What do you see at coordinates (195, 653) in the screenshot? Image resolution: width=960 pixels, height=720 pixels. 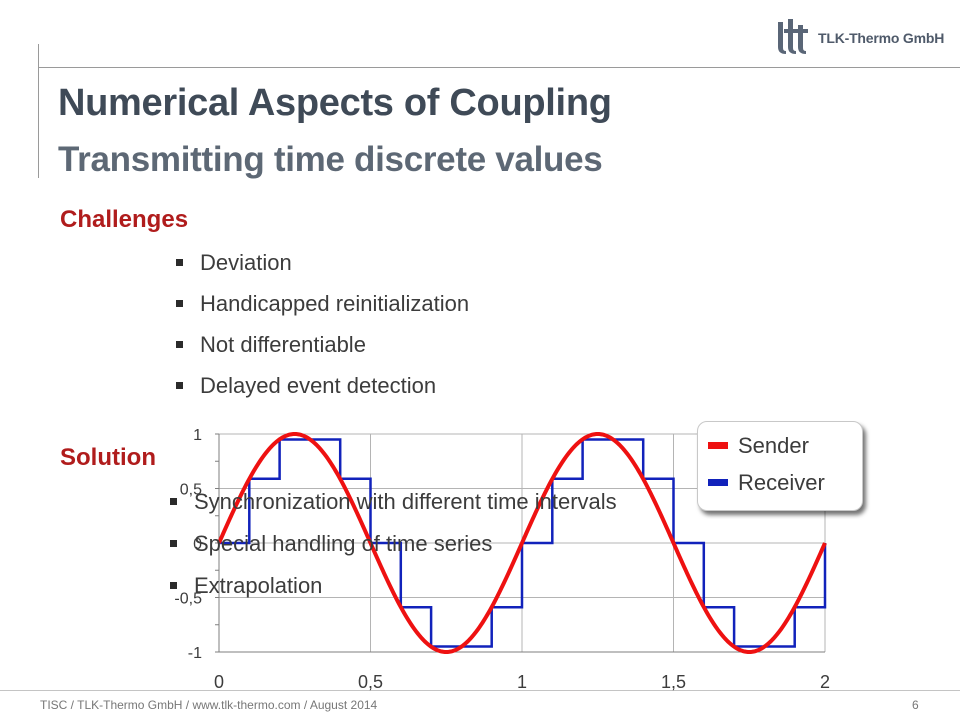 I see `y-tick-label: -1` at bounding box center [195, 653].